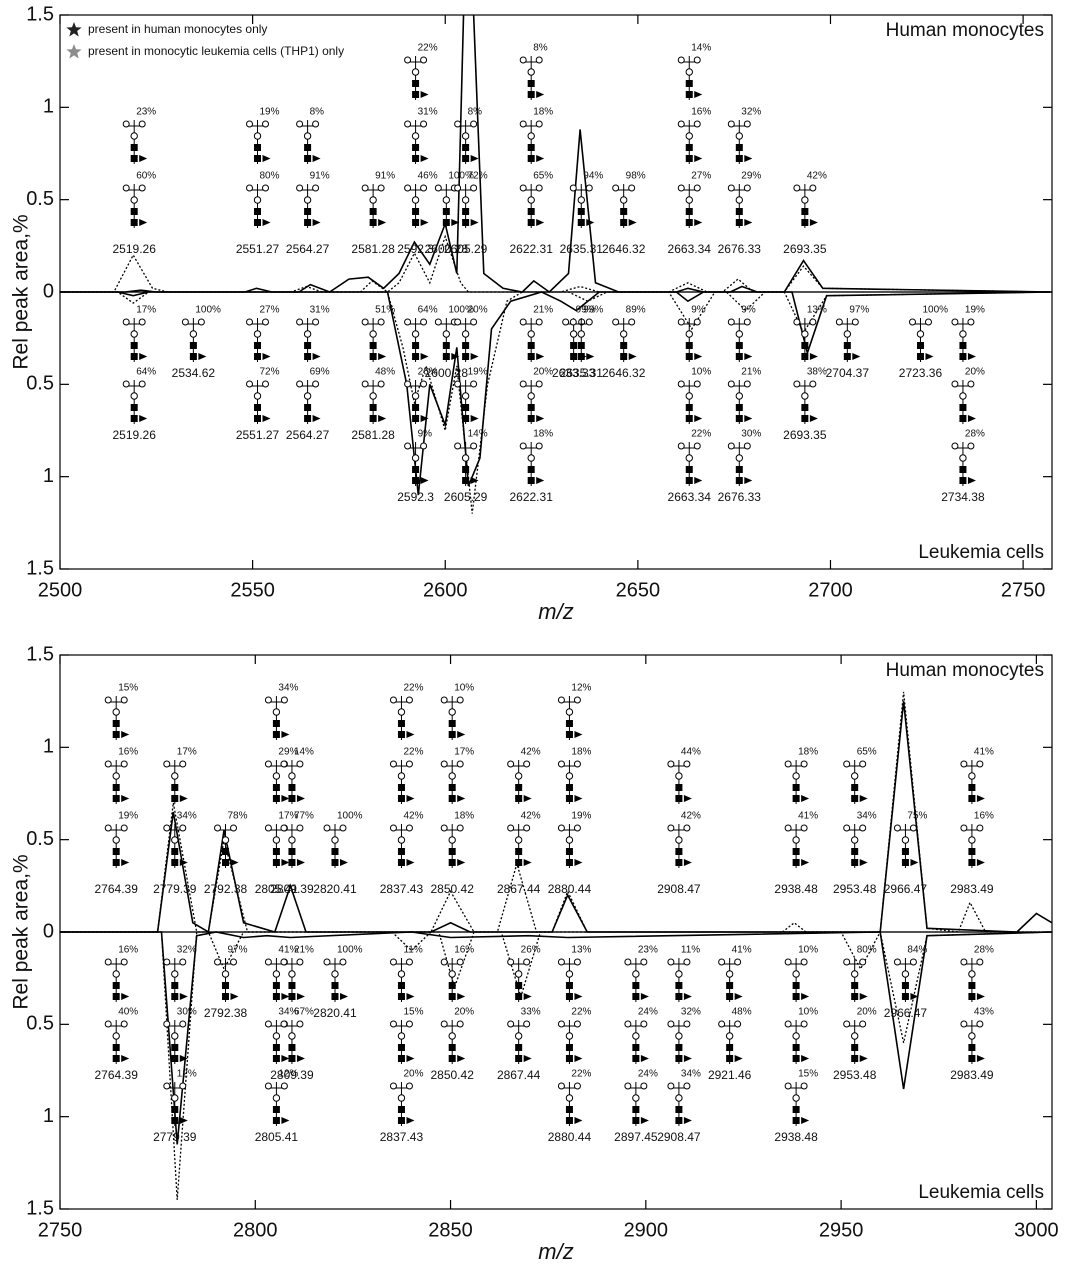  I want to click on y-tick-label: 1.5, so click(40, 1208).